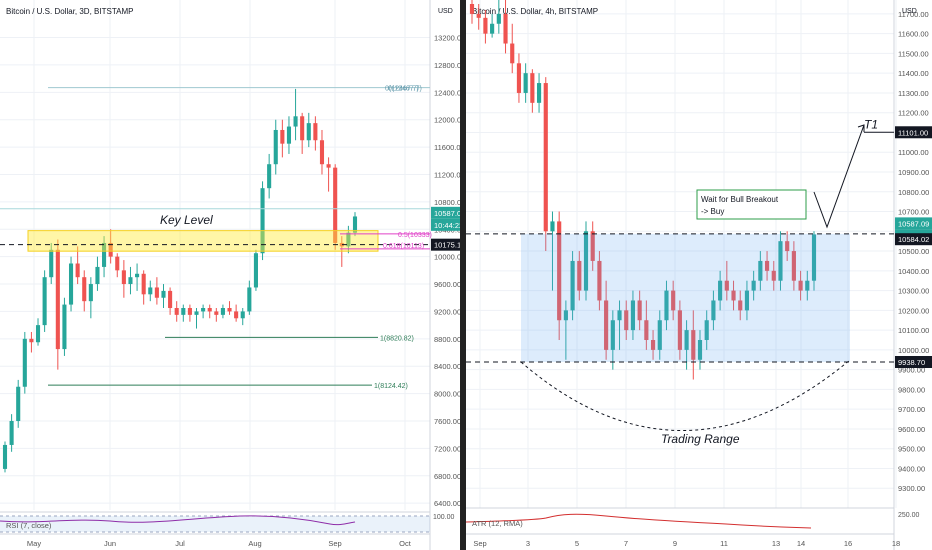 The height and width of the screenshot is (550, 932). Describe the element at coordinates (685, 297) in the screenshot. I see `trading-range-box` at that location.